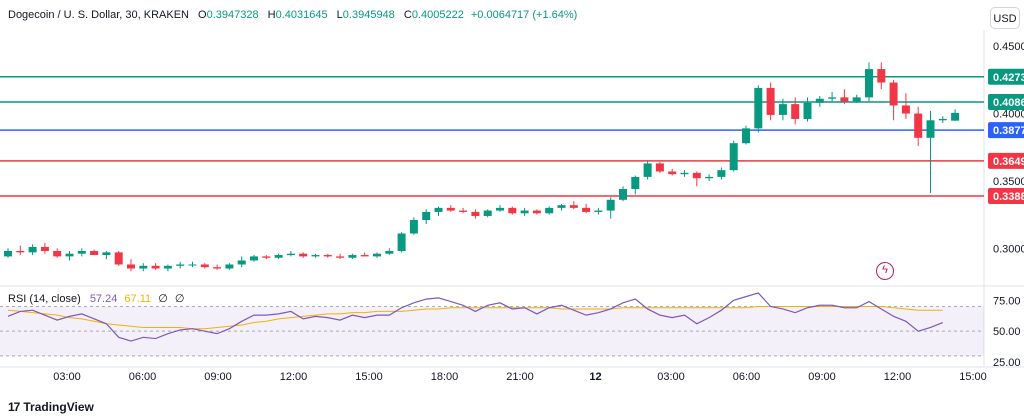 This screenshot has width=1024, height=420. Describe the element at coordinates (1005, 18) in the screenshot. I see `currency-button: USD` at that location.